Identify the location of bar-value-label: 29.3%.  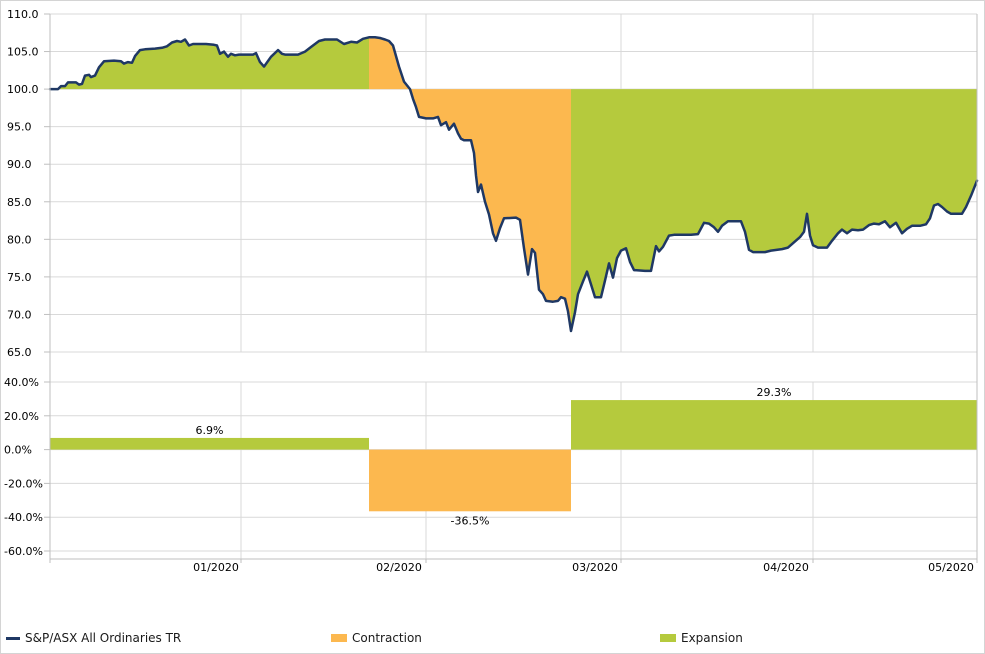
(774, 392).